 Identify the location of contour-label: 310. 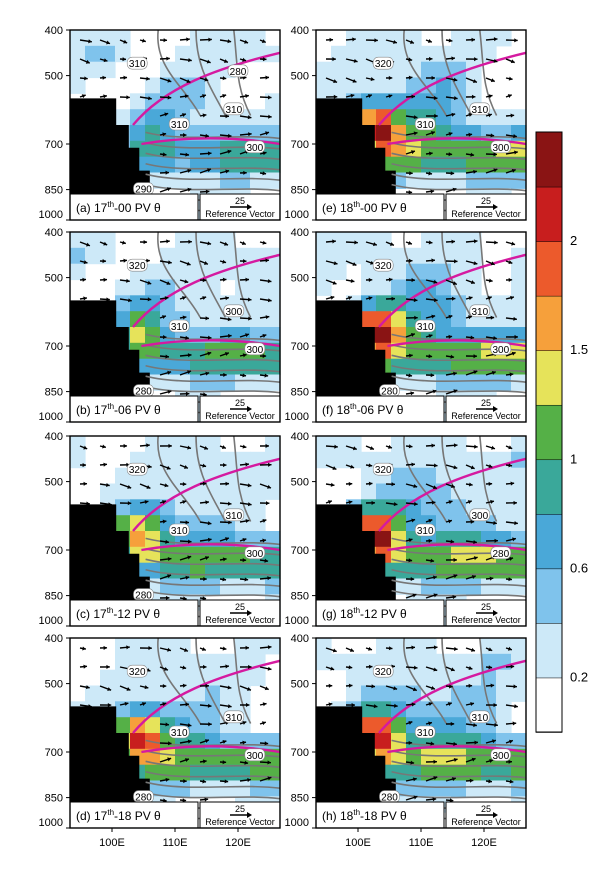
(137, 64).